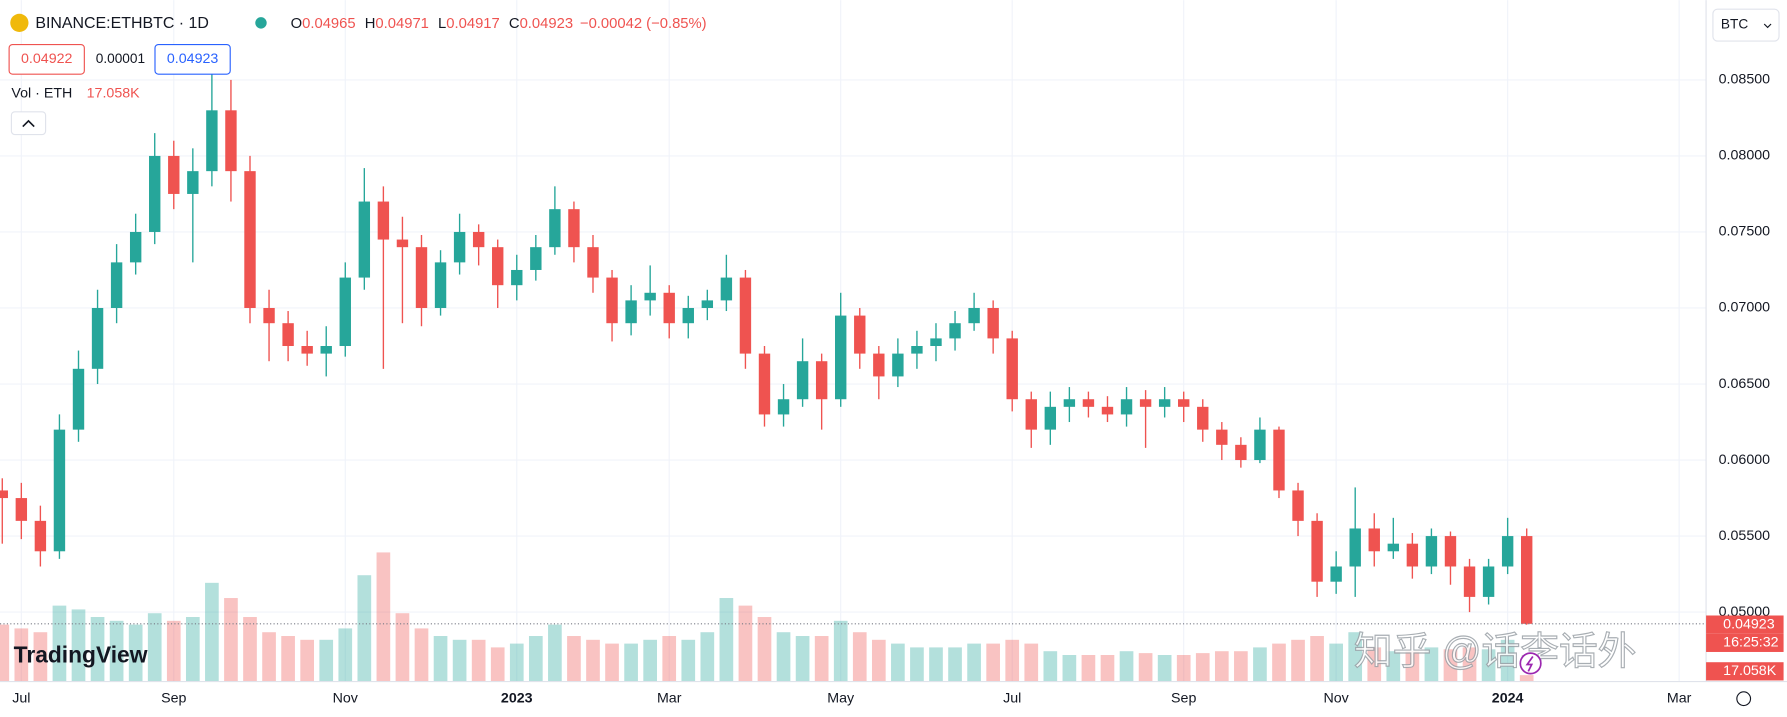 Image resolution: width=1787 pixels, height=717 pixels. I want to click on volume-value: 17.058K, so click(114, 93).